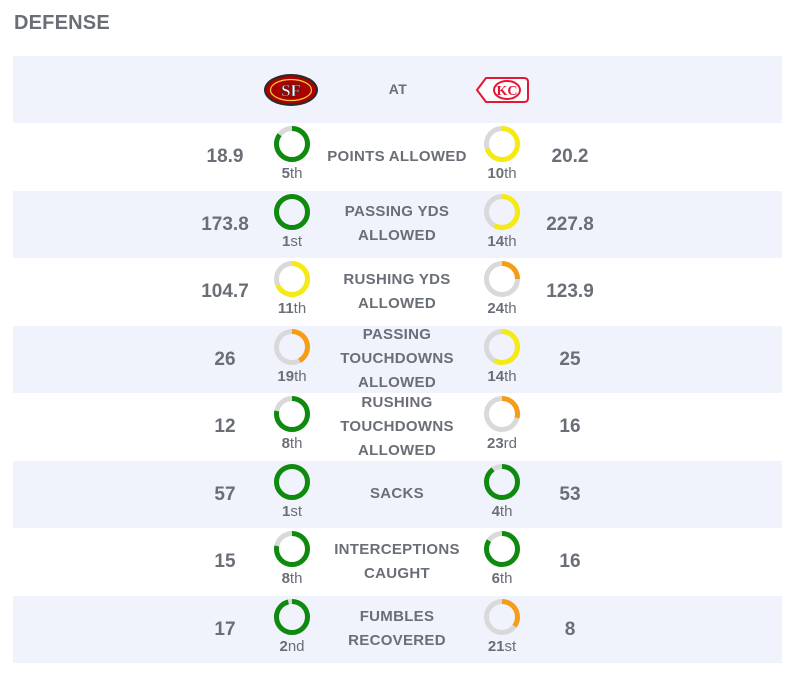 This screenshot has height=674, width=791. I want to click on stat-label: SACKS, so click(396, 493).